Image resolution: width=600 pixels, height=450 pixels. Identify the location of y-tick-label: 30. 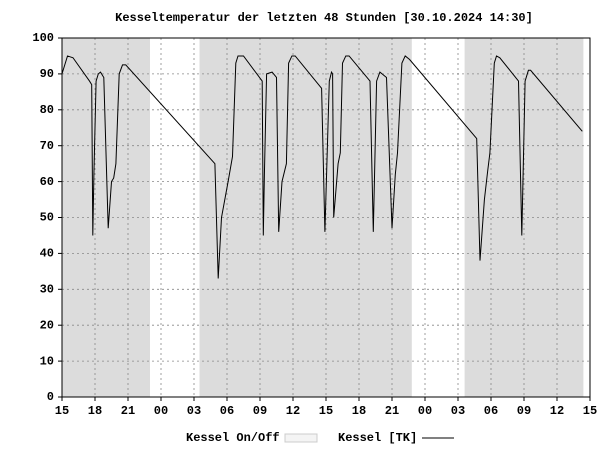
(47, 289).